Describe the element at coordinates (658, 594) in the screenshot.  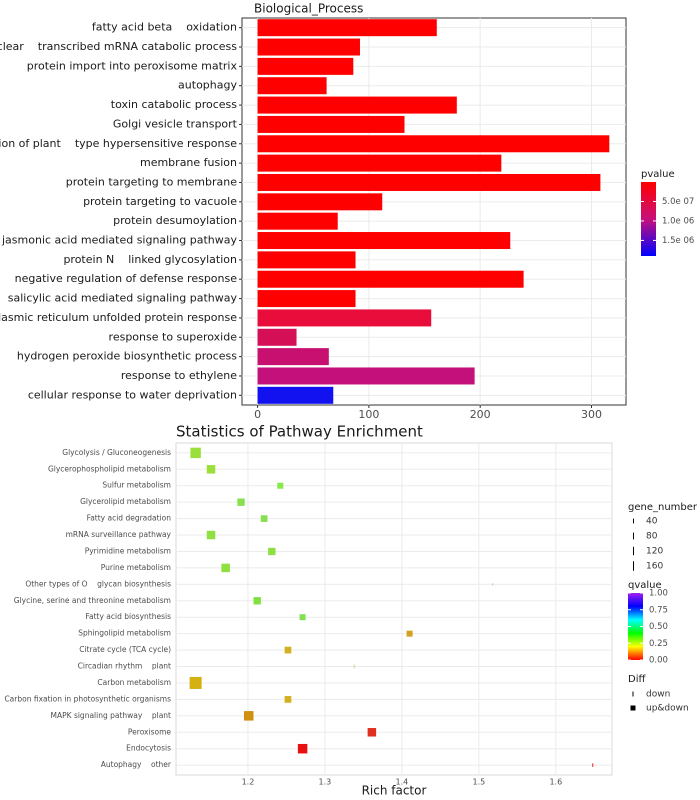
I see `colorbar-label: 1.00` at that location.